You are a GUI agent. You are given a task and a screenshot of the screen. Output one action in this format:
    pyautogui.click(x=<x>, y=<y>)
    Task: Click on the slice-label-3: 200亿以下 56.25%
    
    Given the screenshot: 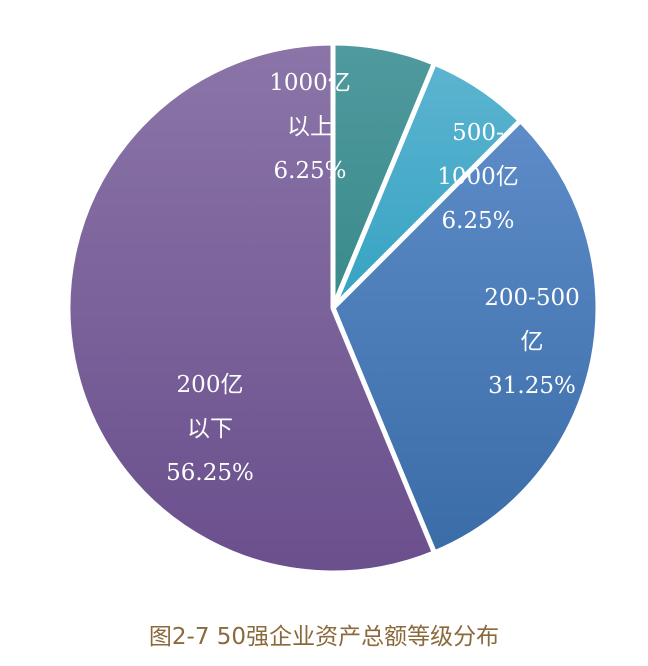 What is the action you would take?
    pyautogui.click(x=210, y=429)
    